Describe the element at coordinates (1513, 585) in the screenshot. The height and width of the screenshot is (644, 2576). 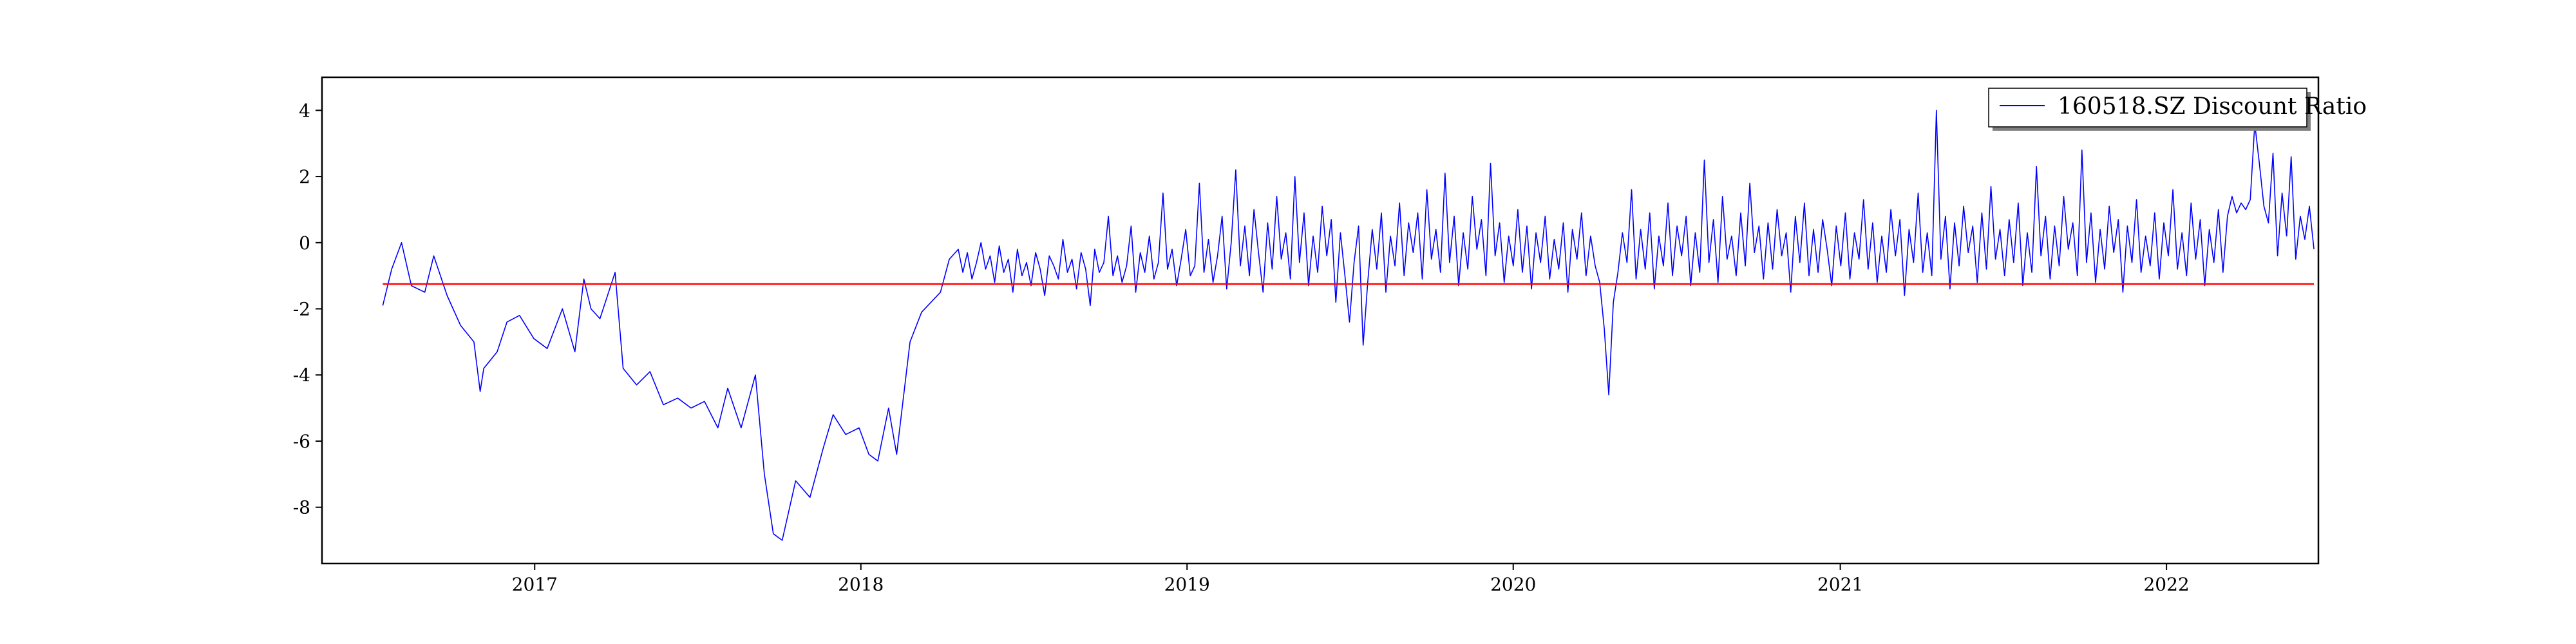
I see `x-tick-label: 2020` at that location.